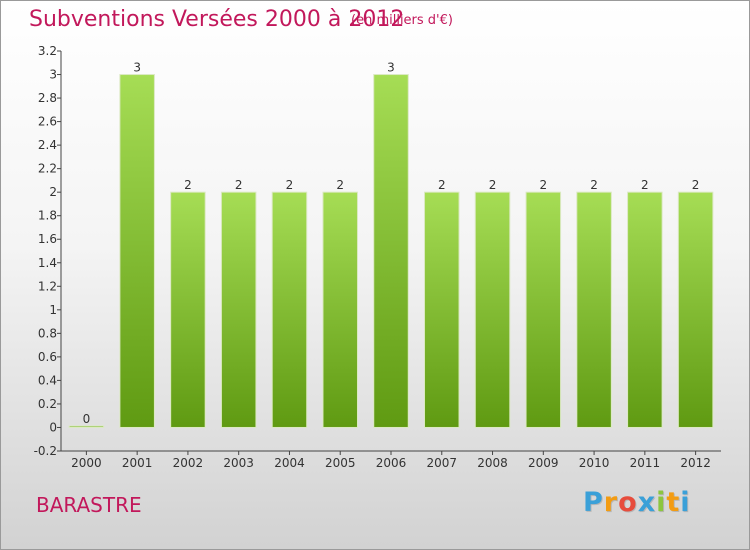 This screenshot has width=750, height=550. Describe the element at coordinates (53, 427) in the screenshot. I see `y-tick-label: 0` at that location.